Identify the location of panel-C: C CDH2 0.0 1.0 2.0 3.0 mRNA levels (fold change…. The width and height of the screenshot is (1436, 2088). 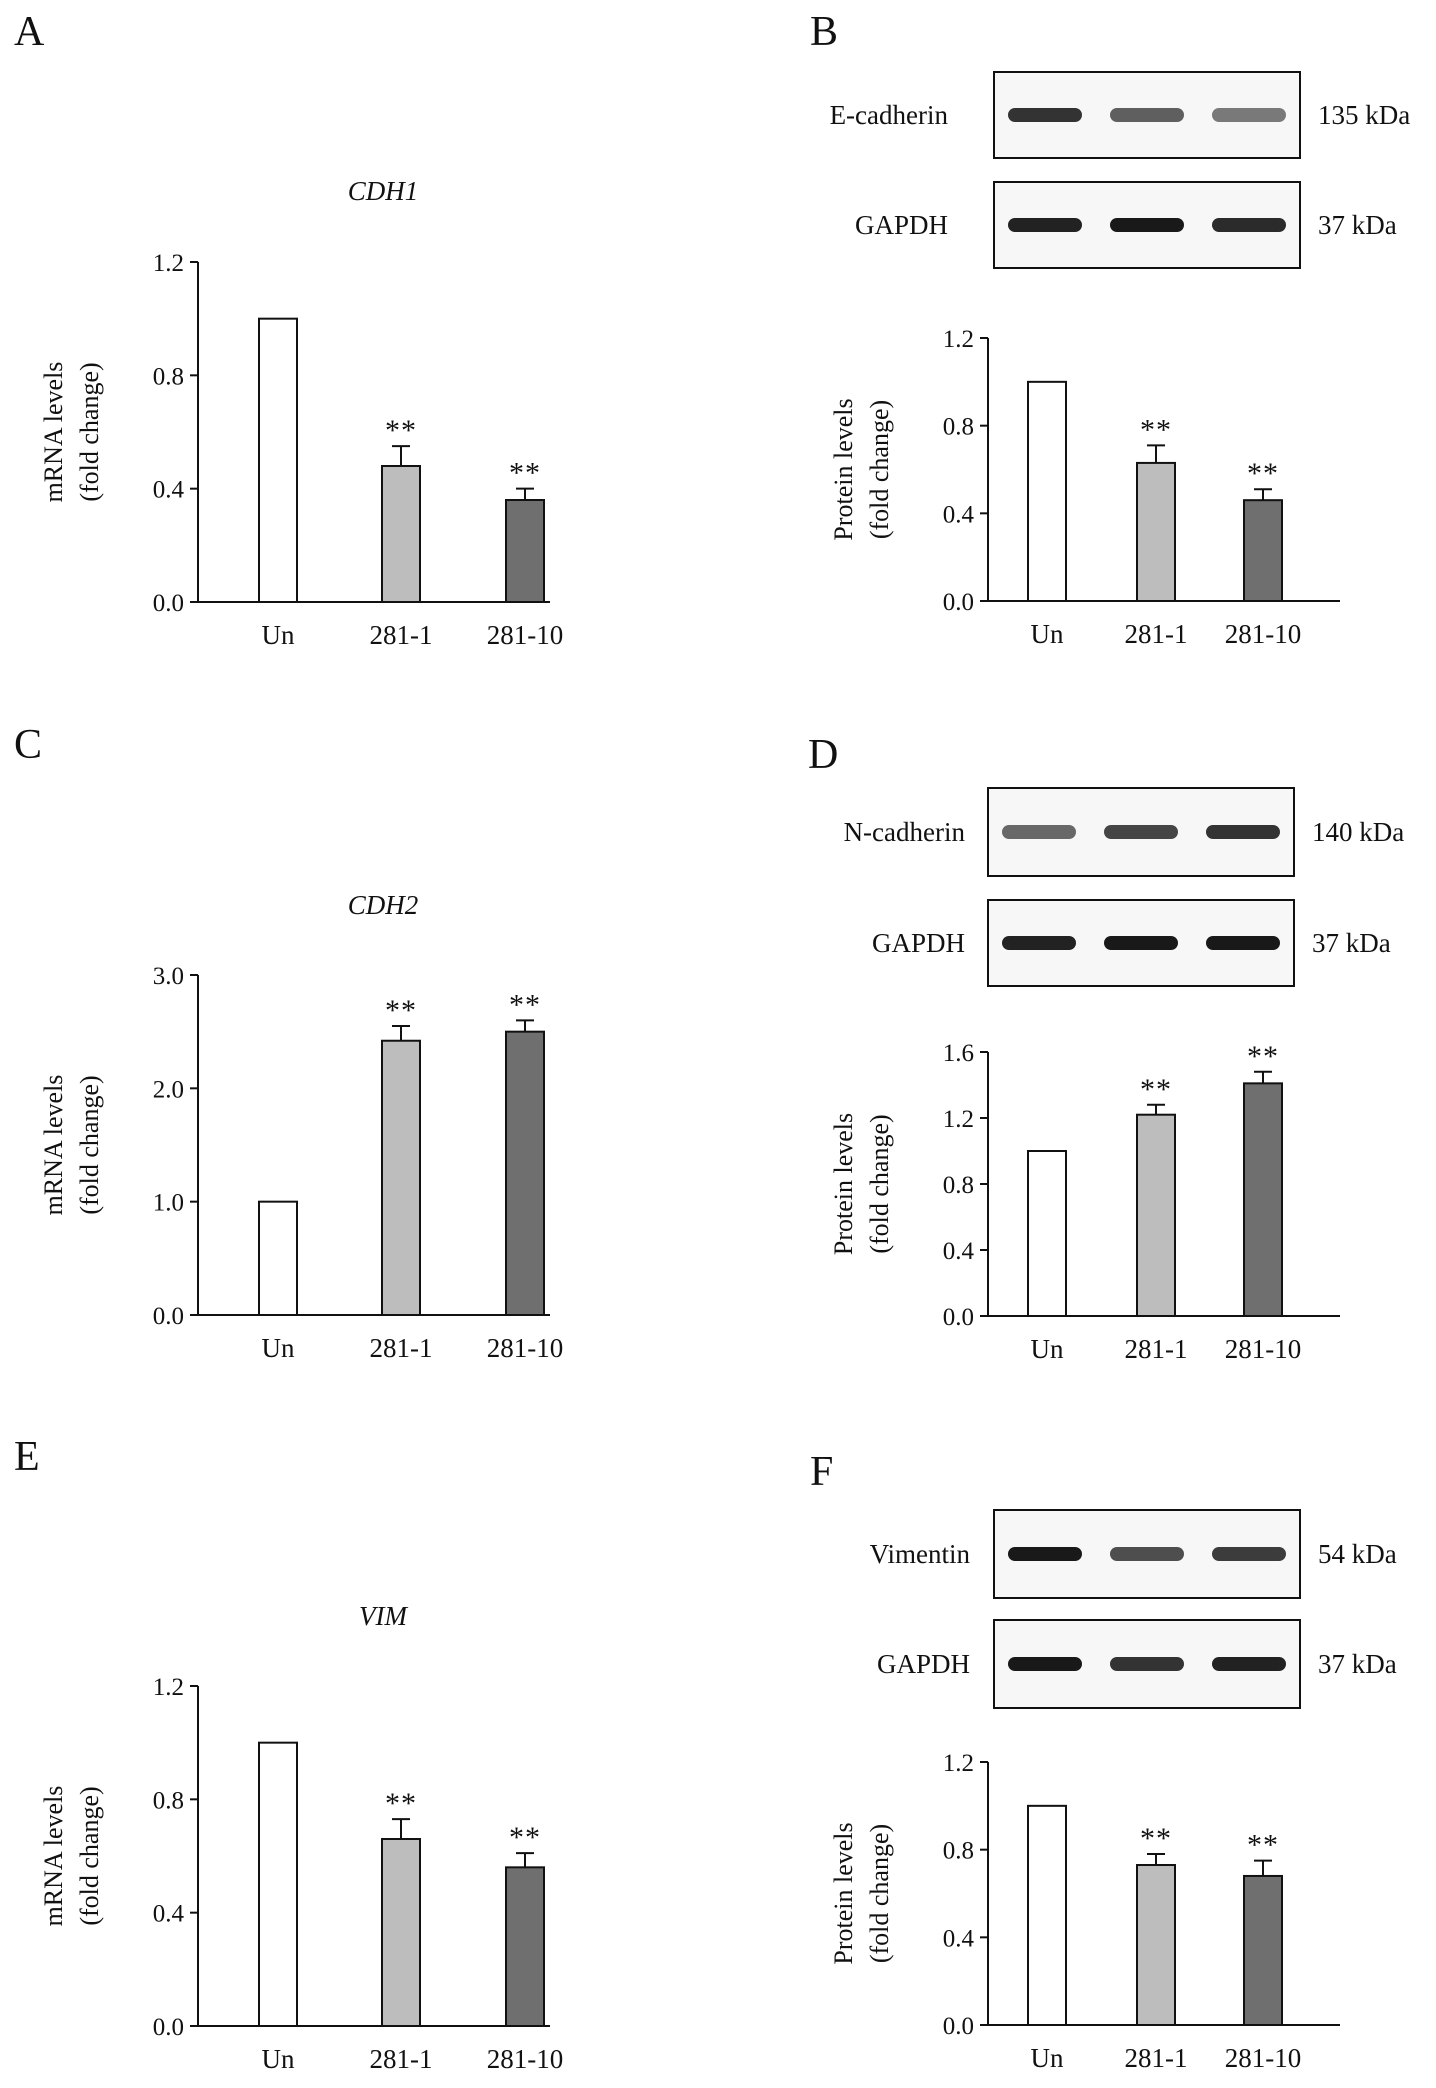
(288, 1042).